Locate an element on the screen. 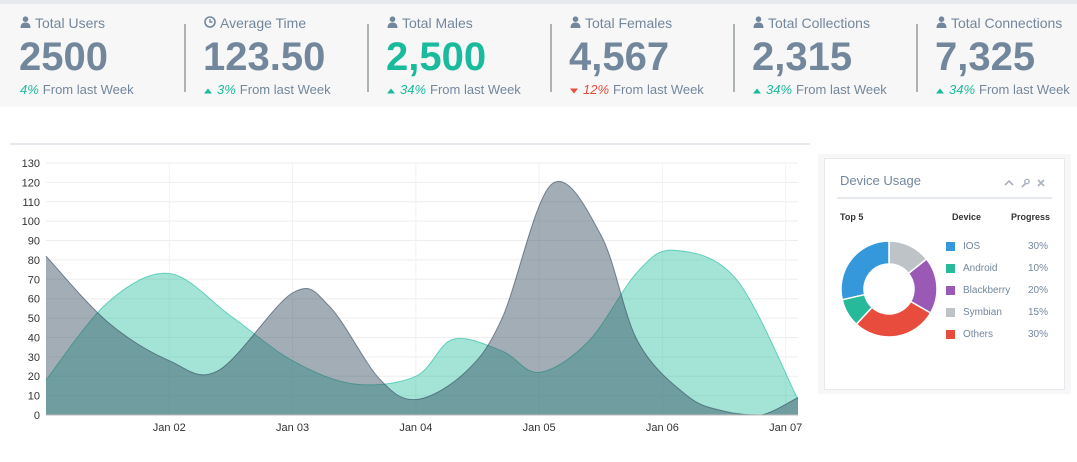 This screenshot has width=1077, height=462. y-tick-label: 120 is located at coordinates (31, 183).